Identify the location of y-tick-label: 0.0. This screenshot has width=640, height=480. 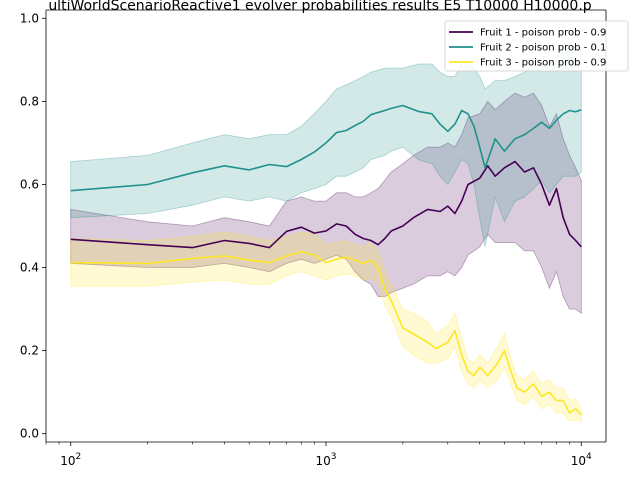
(29, 434).